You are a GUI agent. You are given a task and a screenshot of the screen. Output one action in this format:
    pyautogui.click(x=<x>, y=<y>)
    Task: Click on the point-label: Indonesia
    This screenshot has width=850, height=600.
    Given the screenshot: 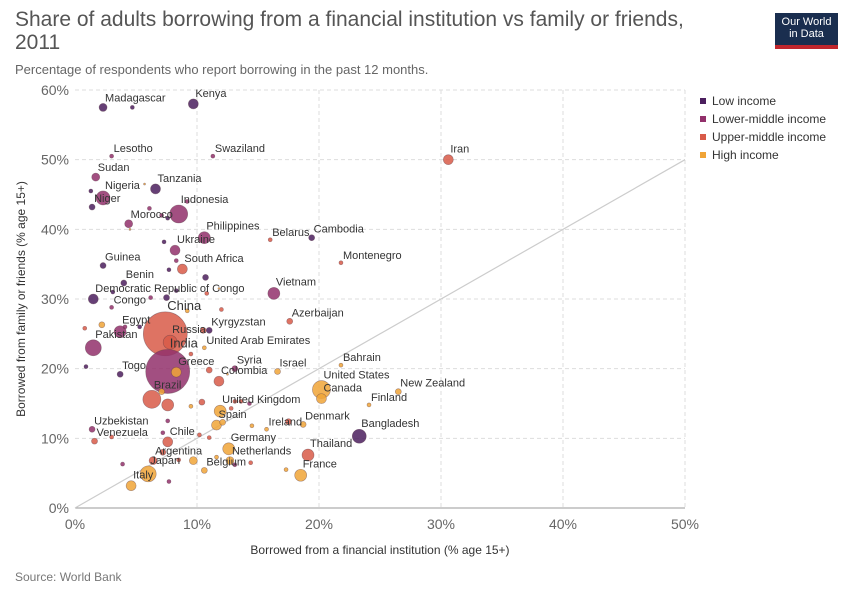 What is the action you would take?
    pyautogui.click(x=205, y=200)
    